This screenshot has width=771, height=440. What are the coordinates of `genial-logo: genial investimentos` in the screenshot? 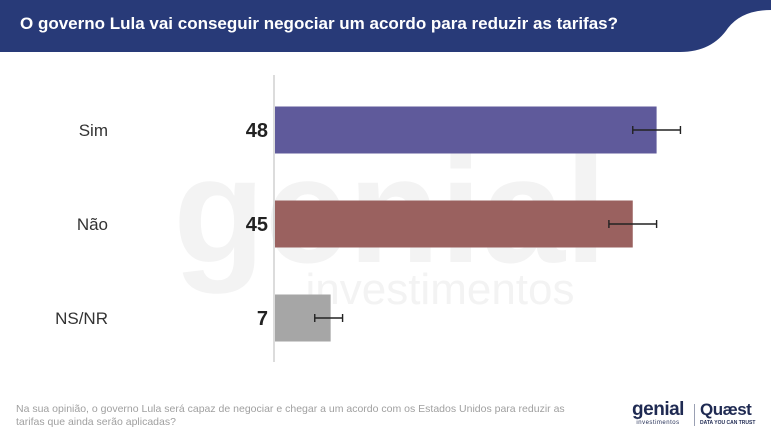 It's located at (658, 413).